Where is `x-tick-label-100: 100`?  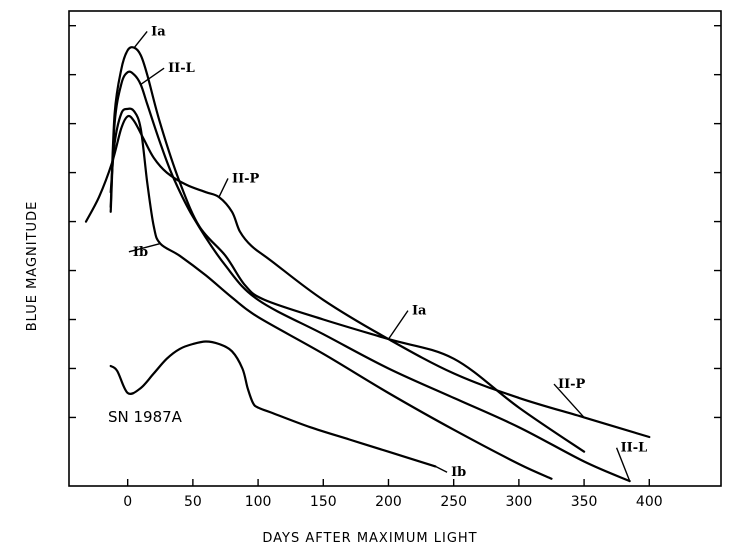
x-tick-label-100: 100 is located at coordinates (258, 502).